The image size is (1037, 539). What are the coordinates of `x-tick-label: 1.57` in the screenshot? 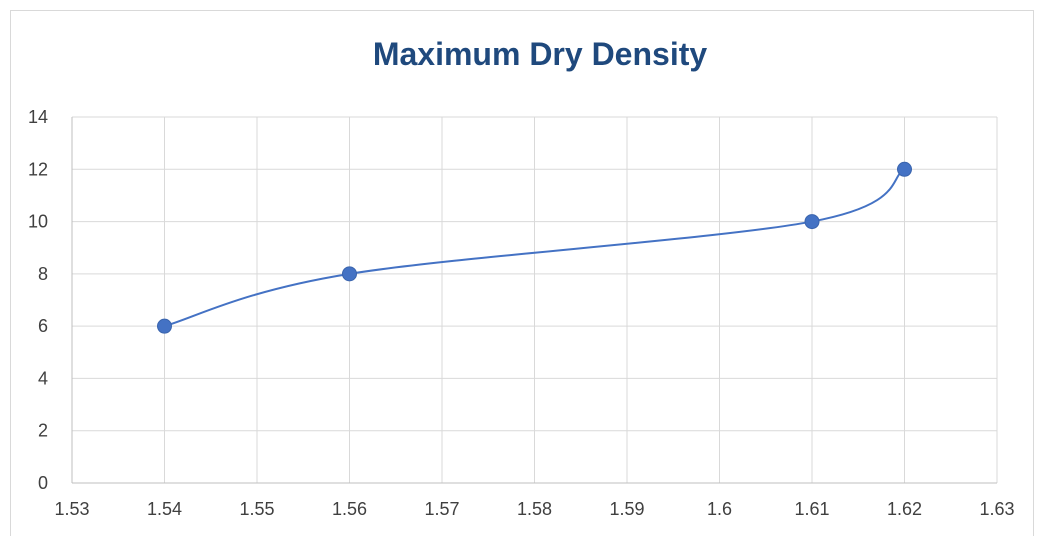 It's located at (441, 509).